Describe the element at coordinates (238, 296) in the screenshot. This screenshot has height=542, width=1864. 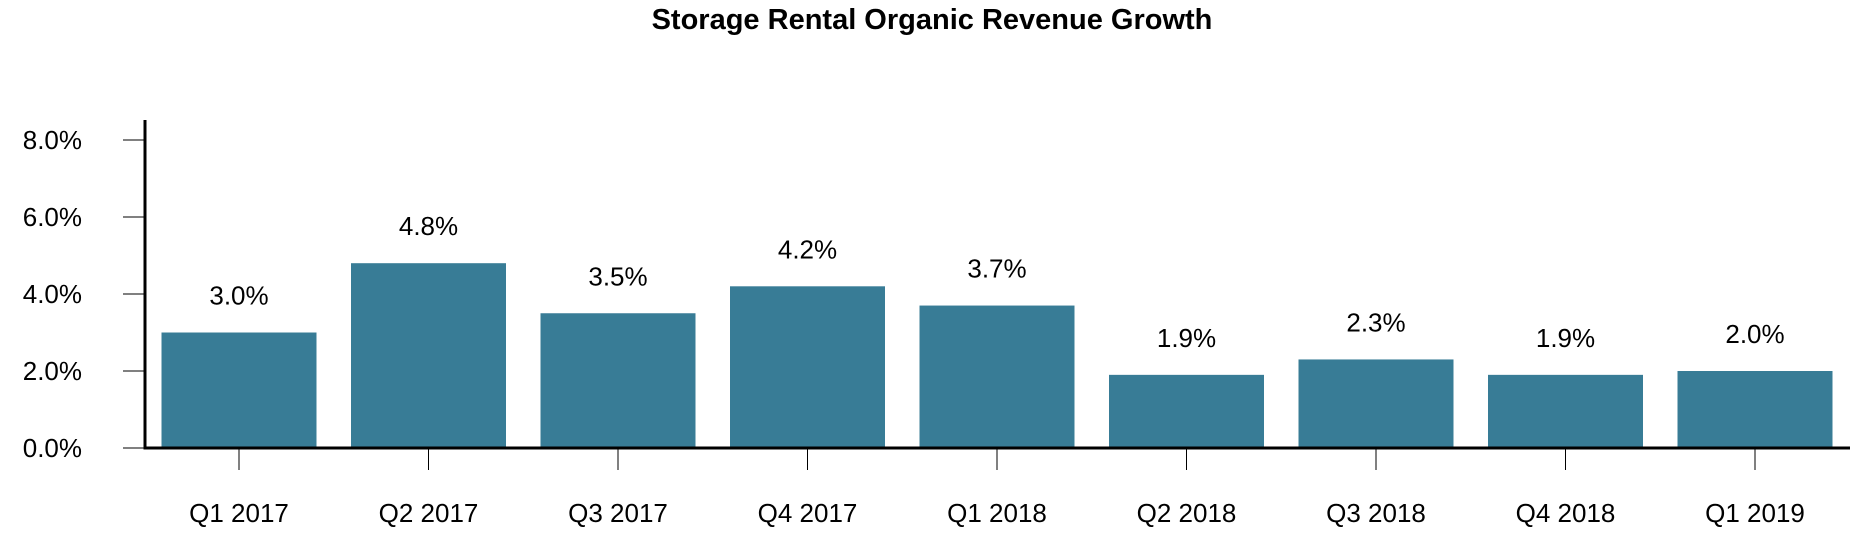
I see `bar-data-label: 3.0%` at that location.